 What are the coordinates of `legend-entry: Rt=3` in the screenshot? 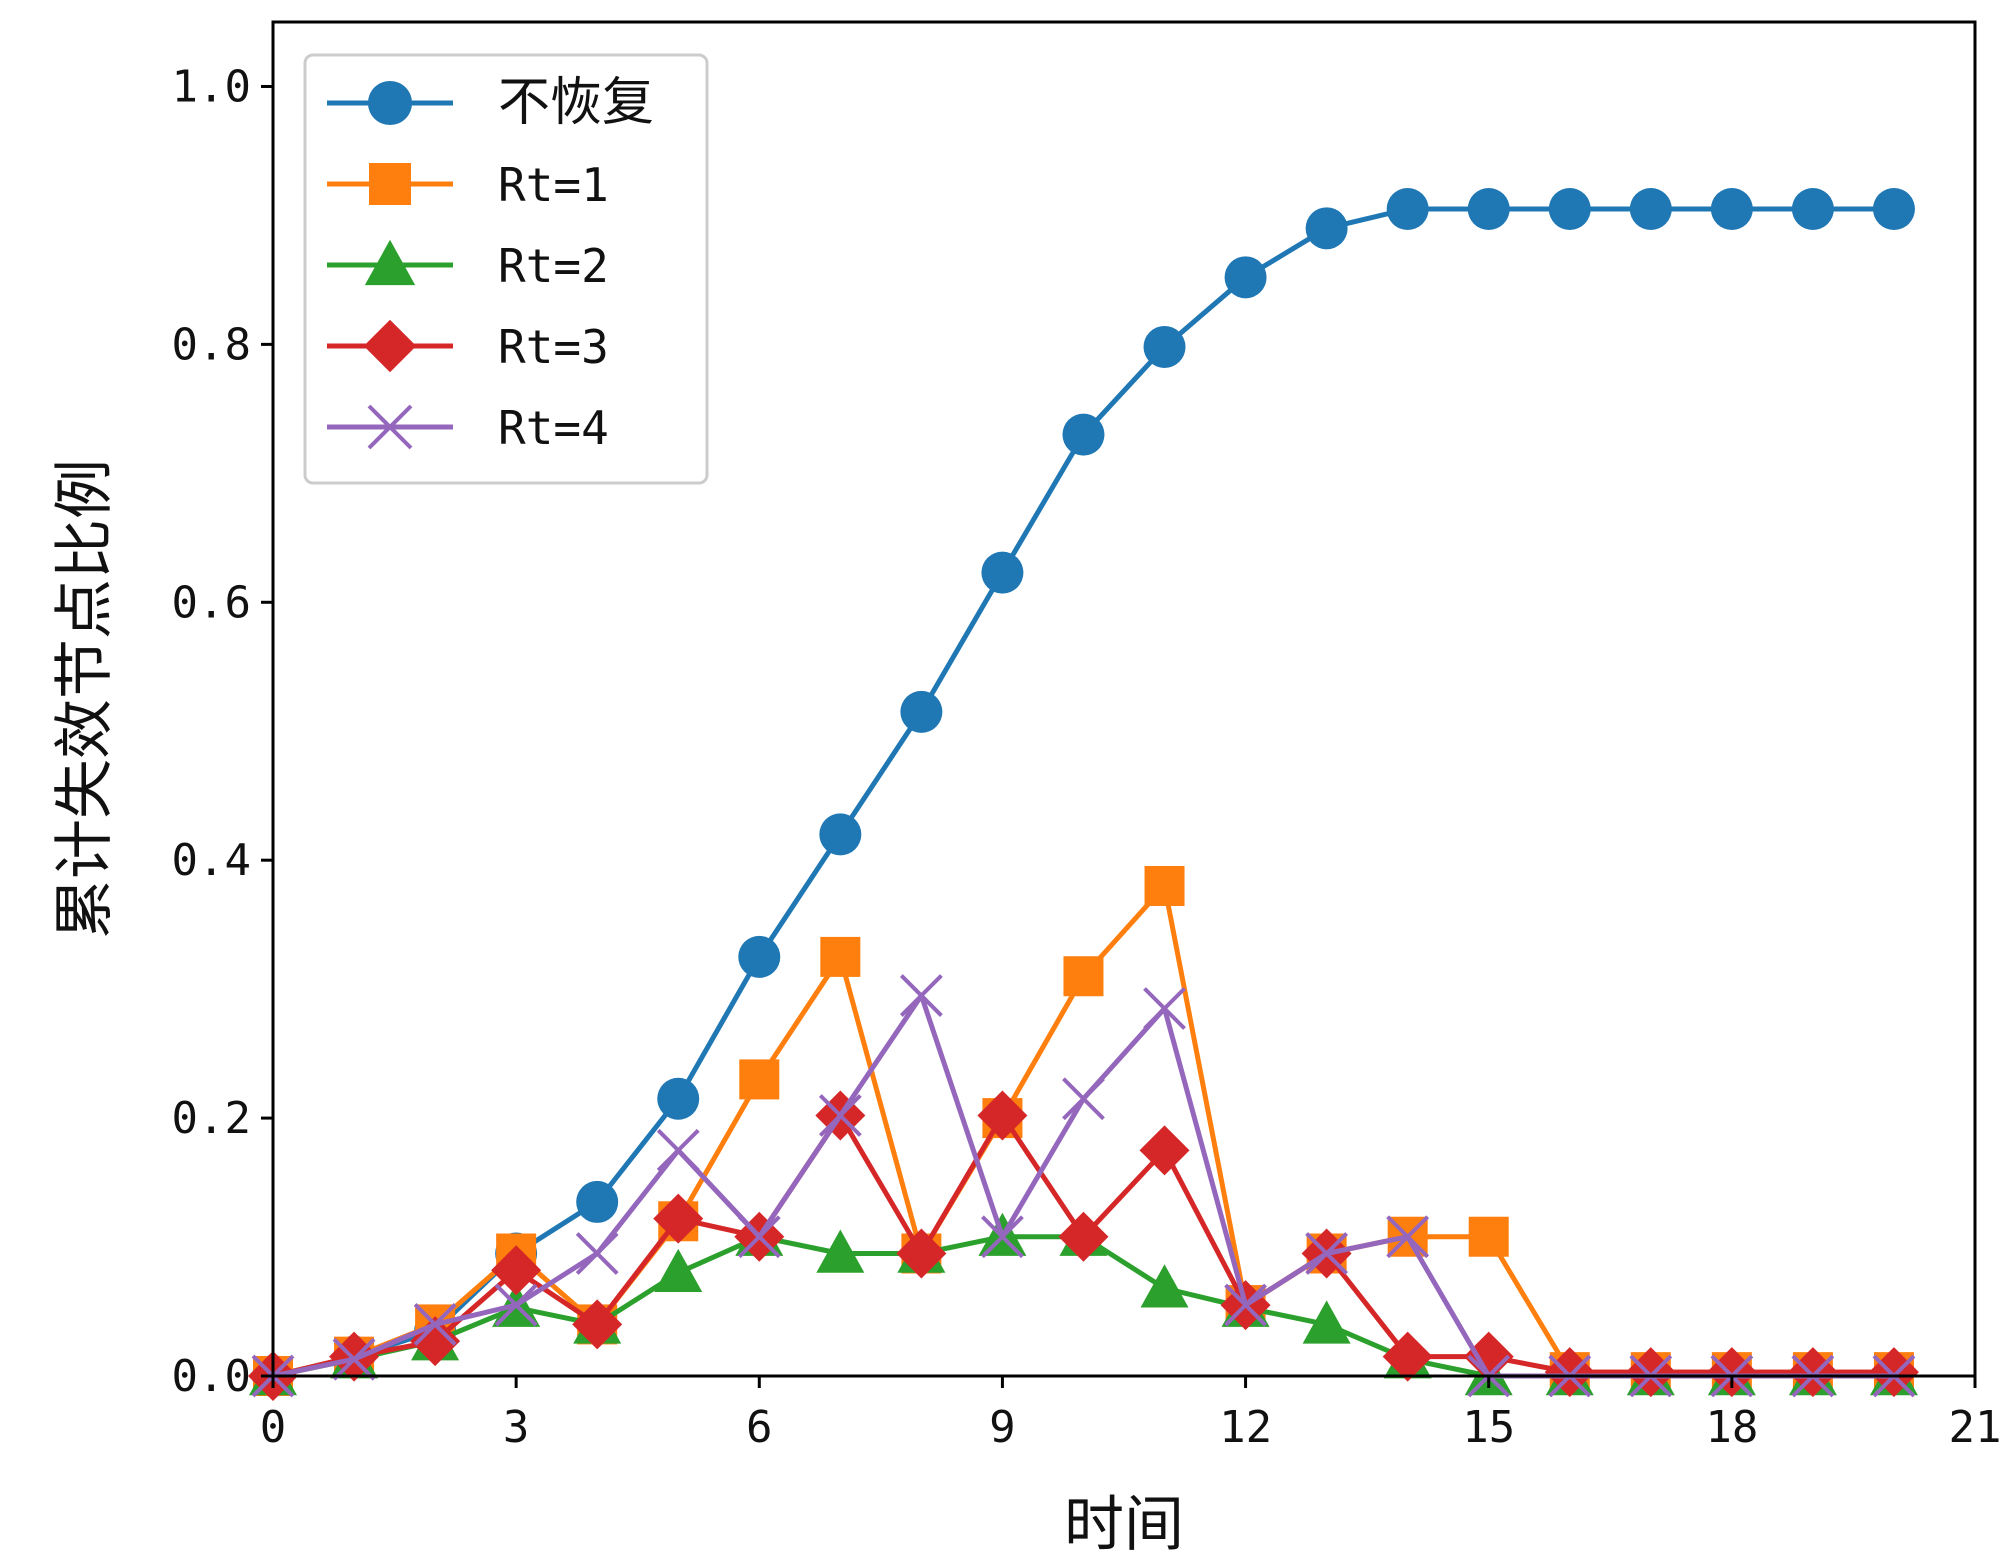 It's located at (468, 346).